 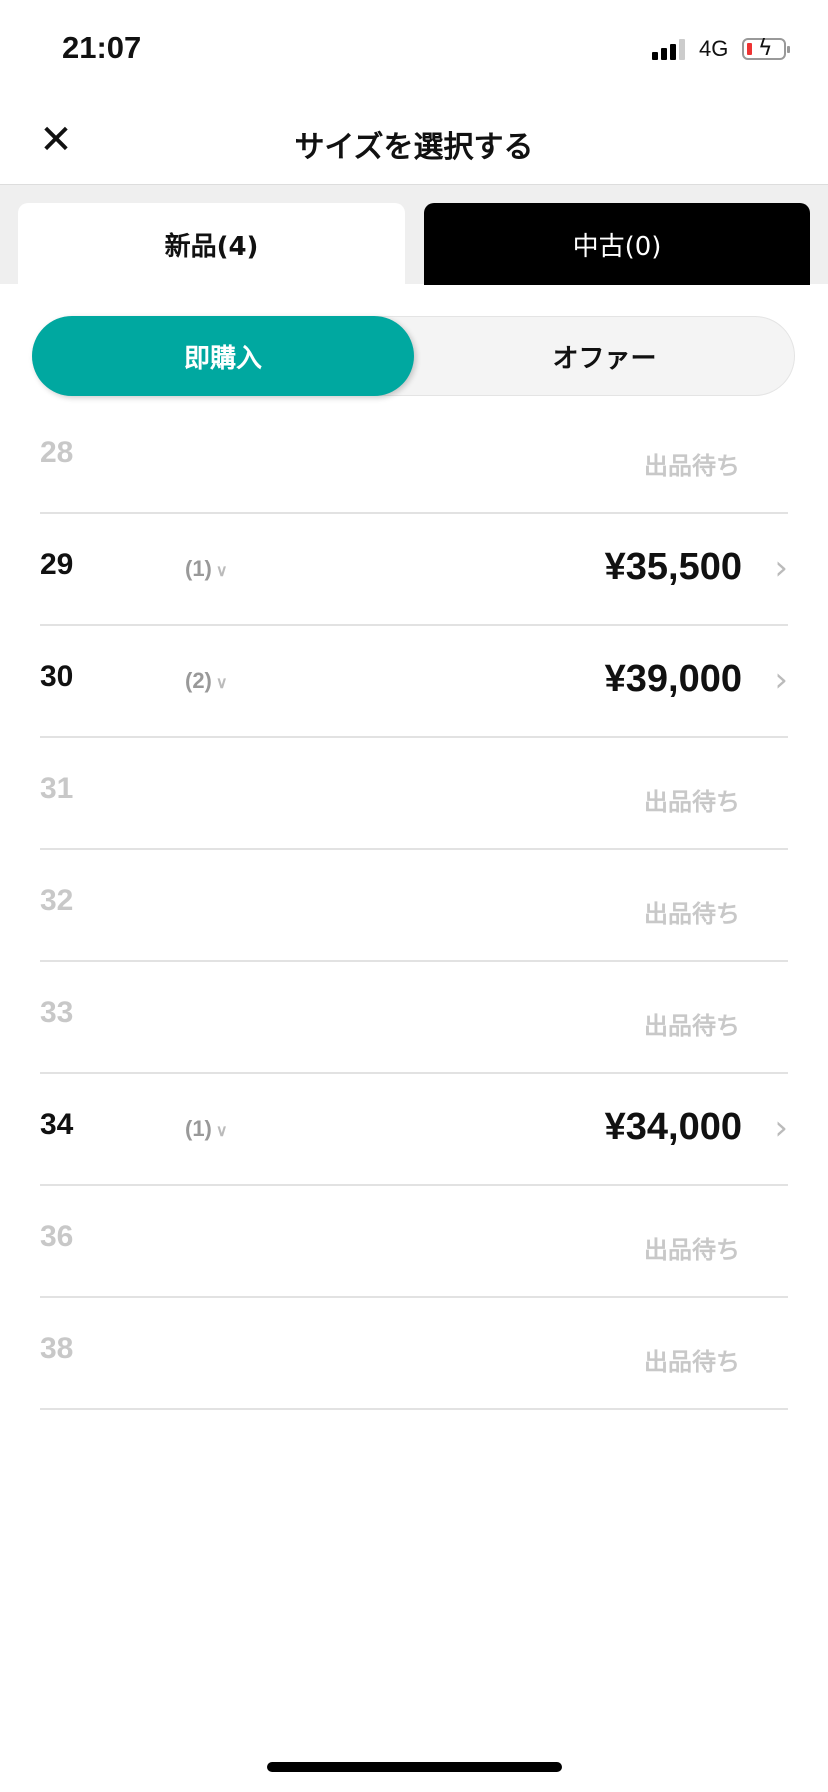 What do you see at coordinates (414, 1767) in the screenshot?
I see `home-indicator` at bounding box center [414, 1767].